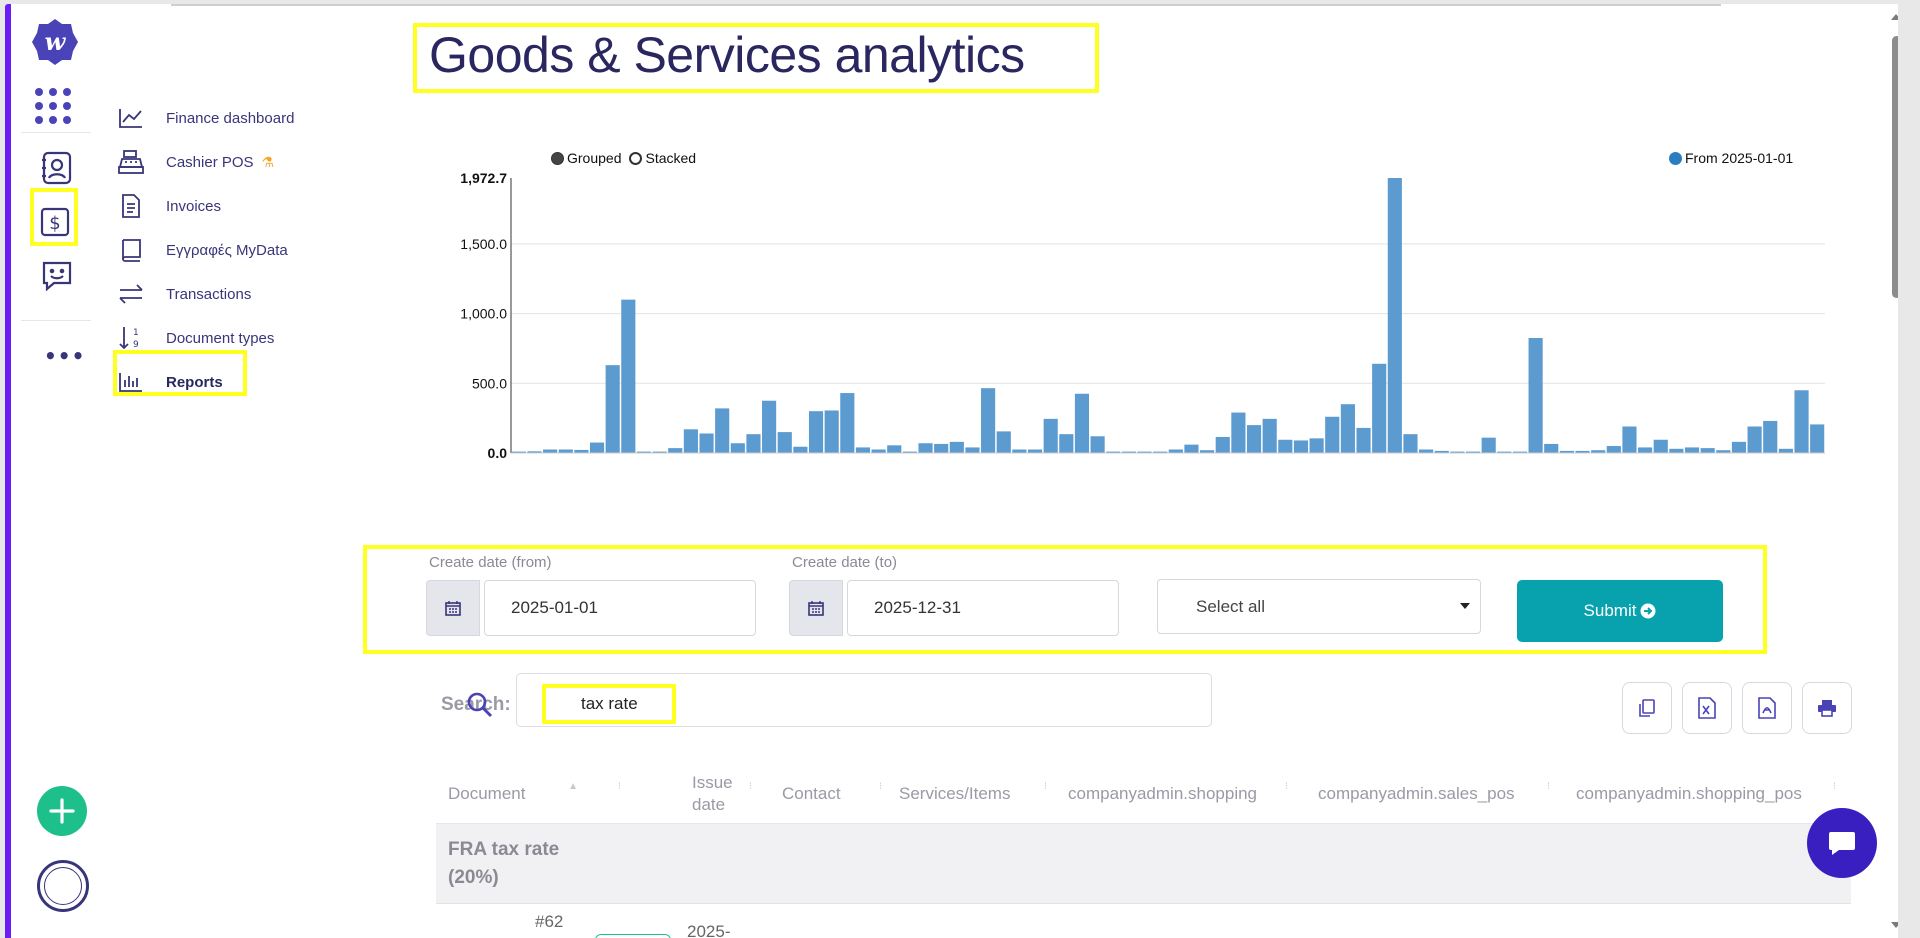 The height and width of the screenshot is (938, 1920). I want to click on excel-button, so click(1707, 708).